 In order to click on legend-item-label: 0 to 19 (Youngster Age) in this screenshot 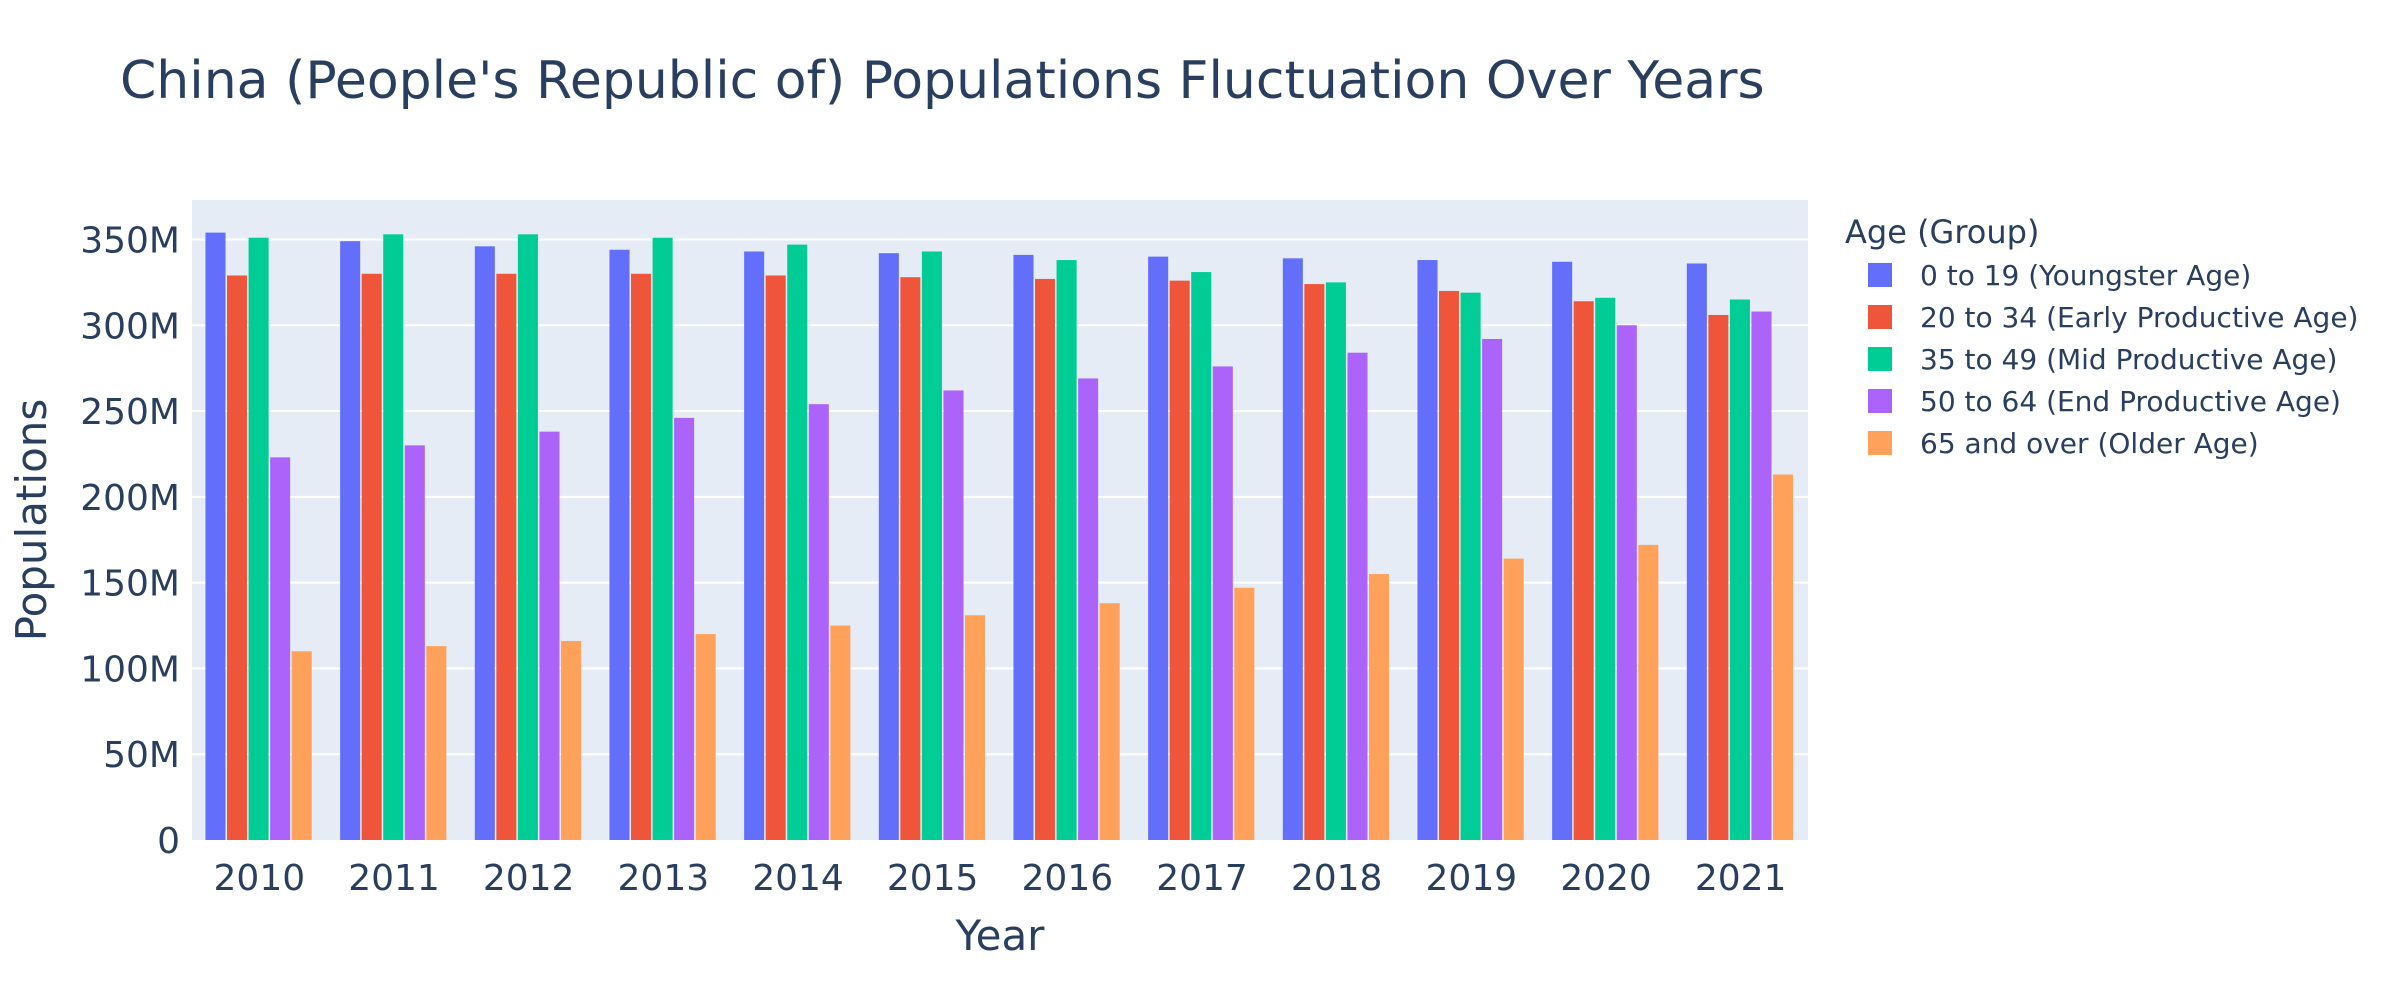, I will do `click(2085, 275)`.